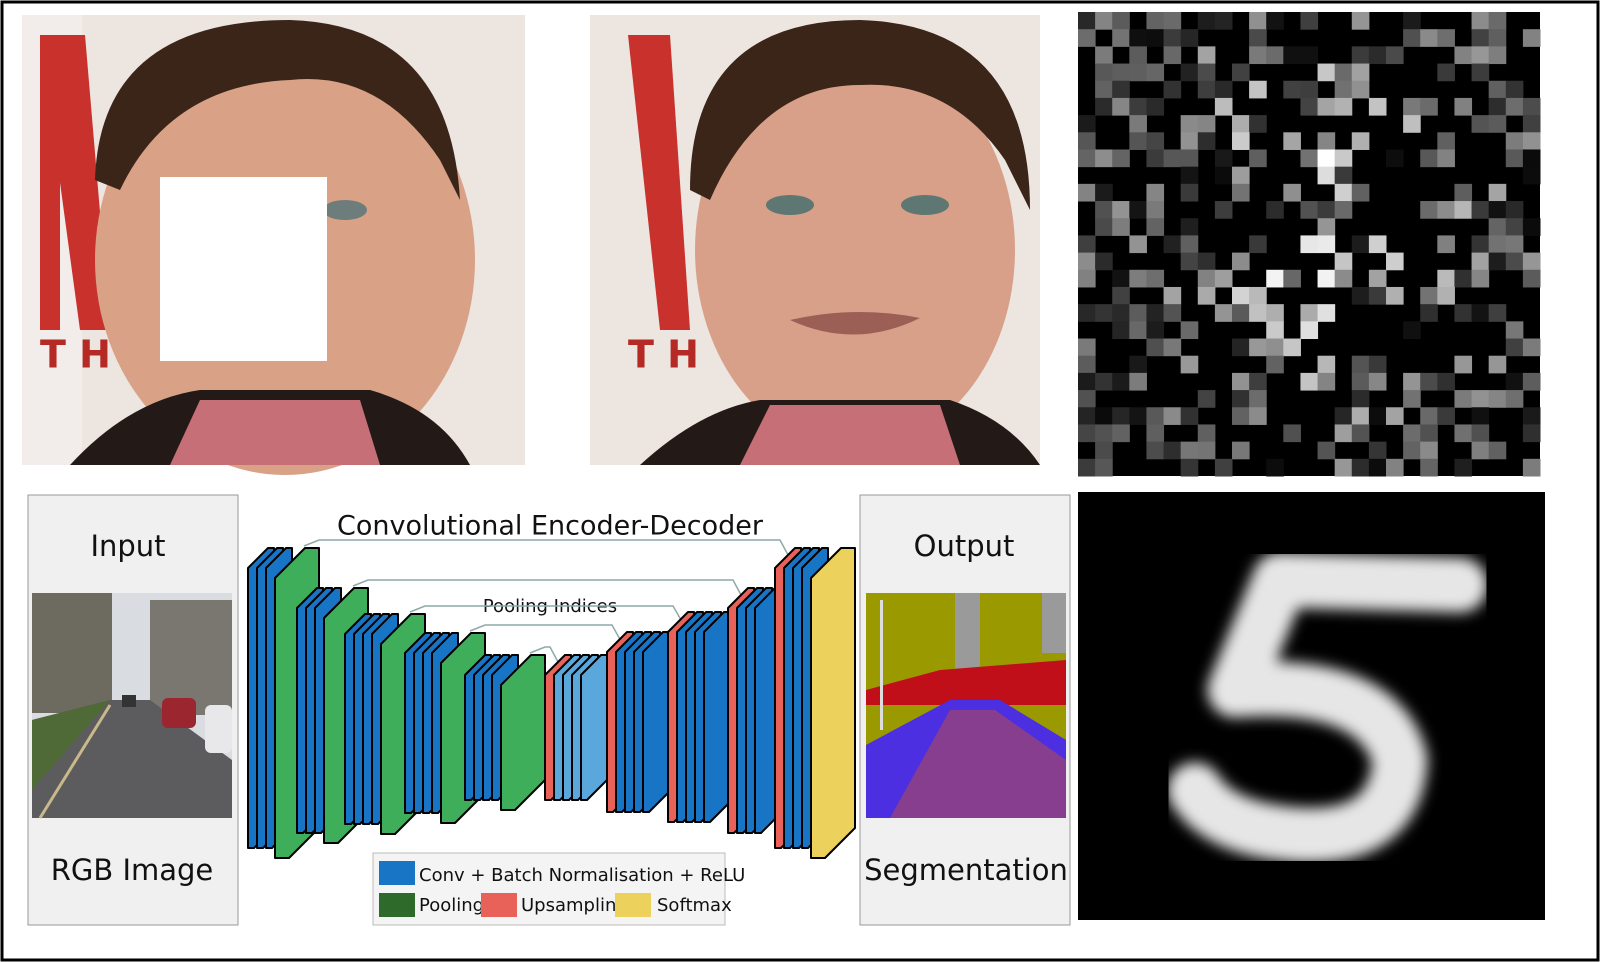 This screenshot has width=1600, height=962. Describe the element at coordinates (551, 703) in the screenshot. I see `layer-stacks` at that location.